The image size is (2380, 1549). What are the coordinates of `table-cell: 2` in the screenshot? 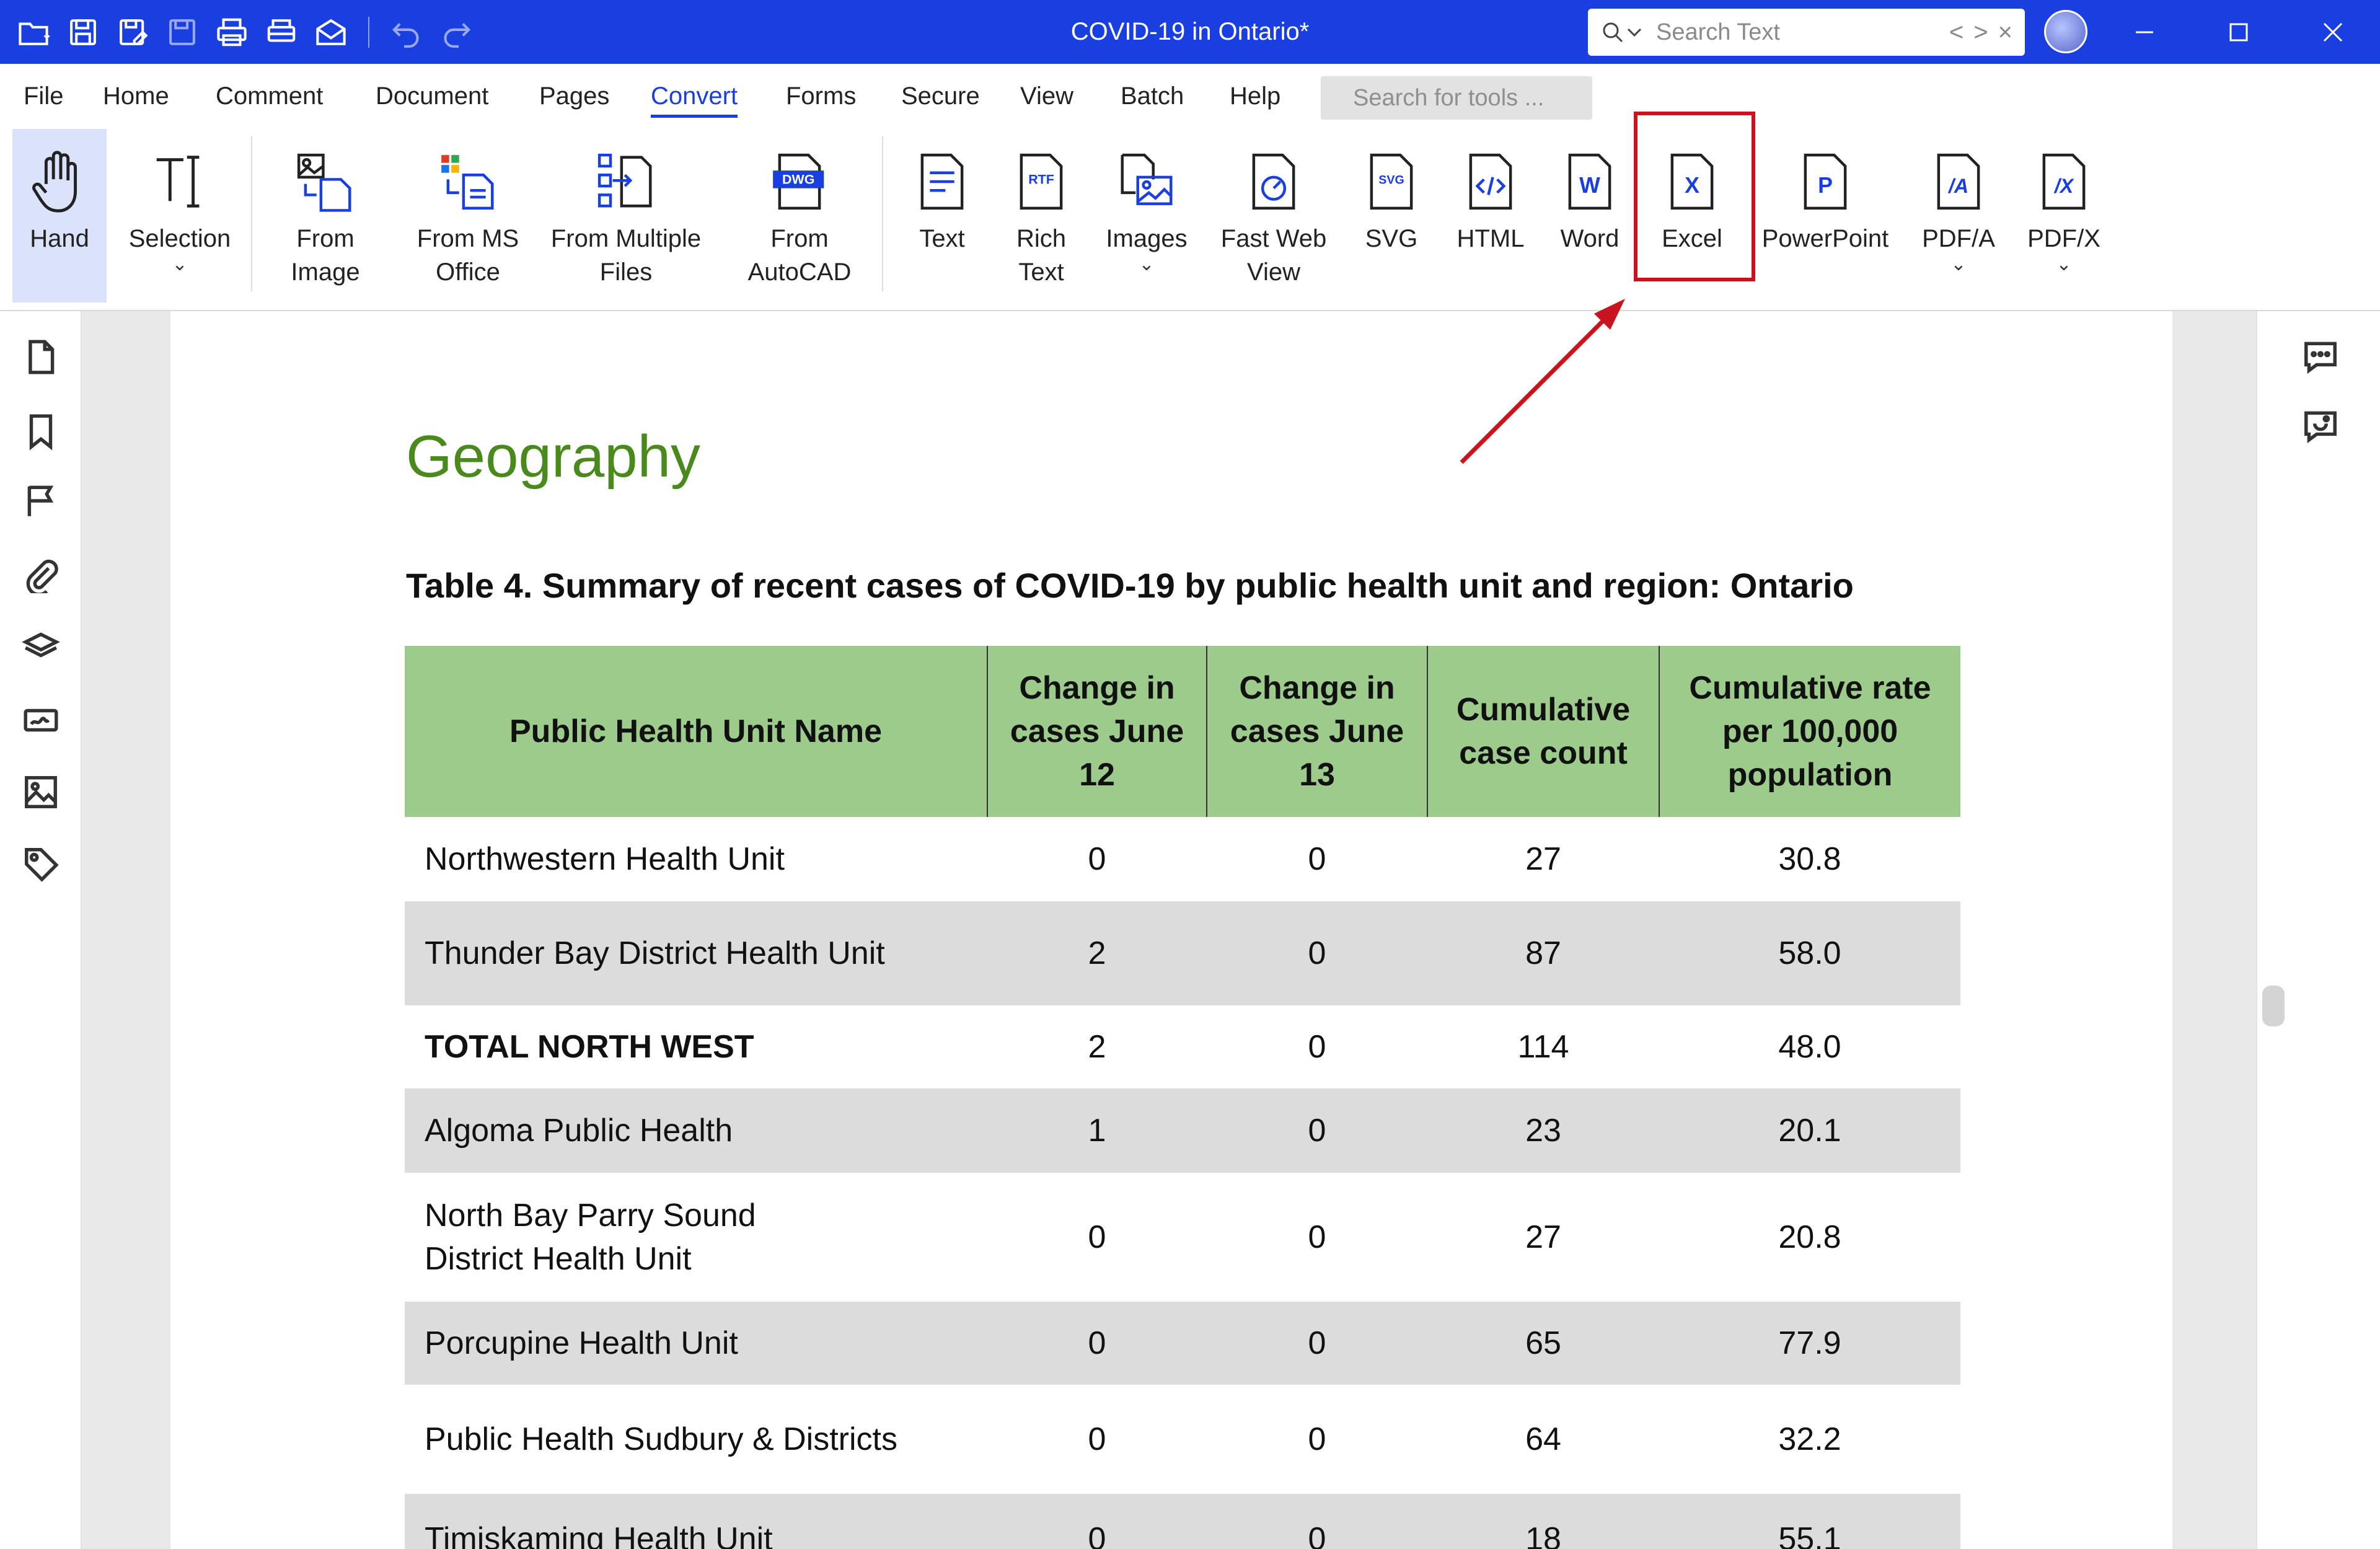 It's located at (1097, 1047).